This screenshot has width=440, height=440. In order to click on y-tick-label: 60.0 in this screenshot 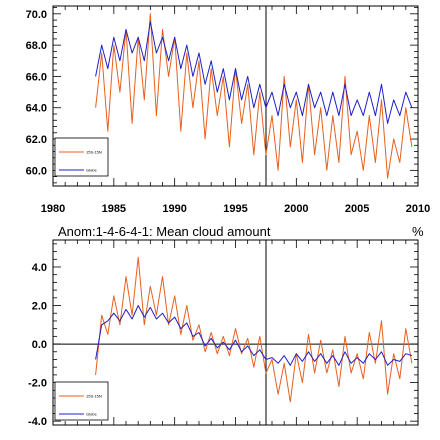, I will do `click(36, 171)`.